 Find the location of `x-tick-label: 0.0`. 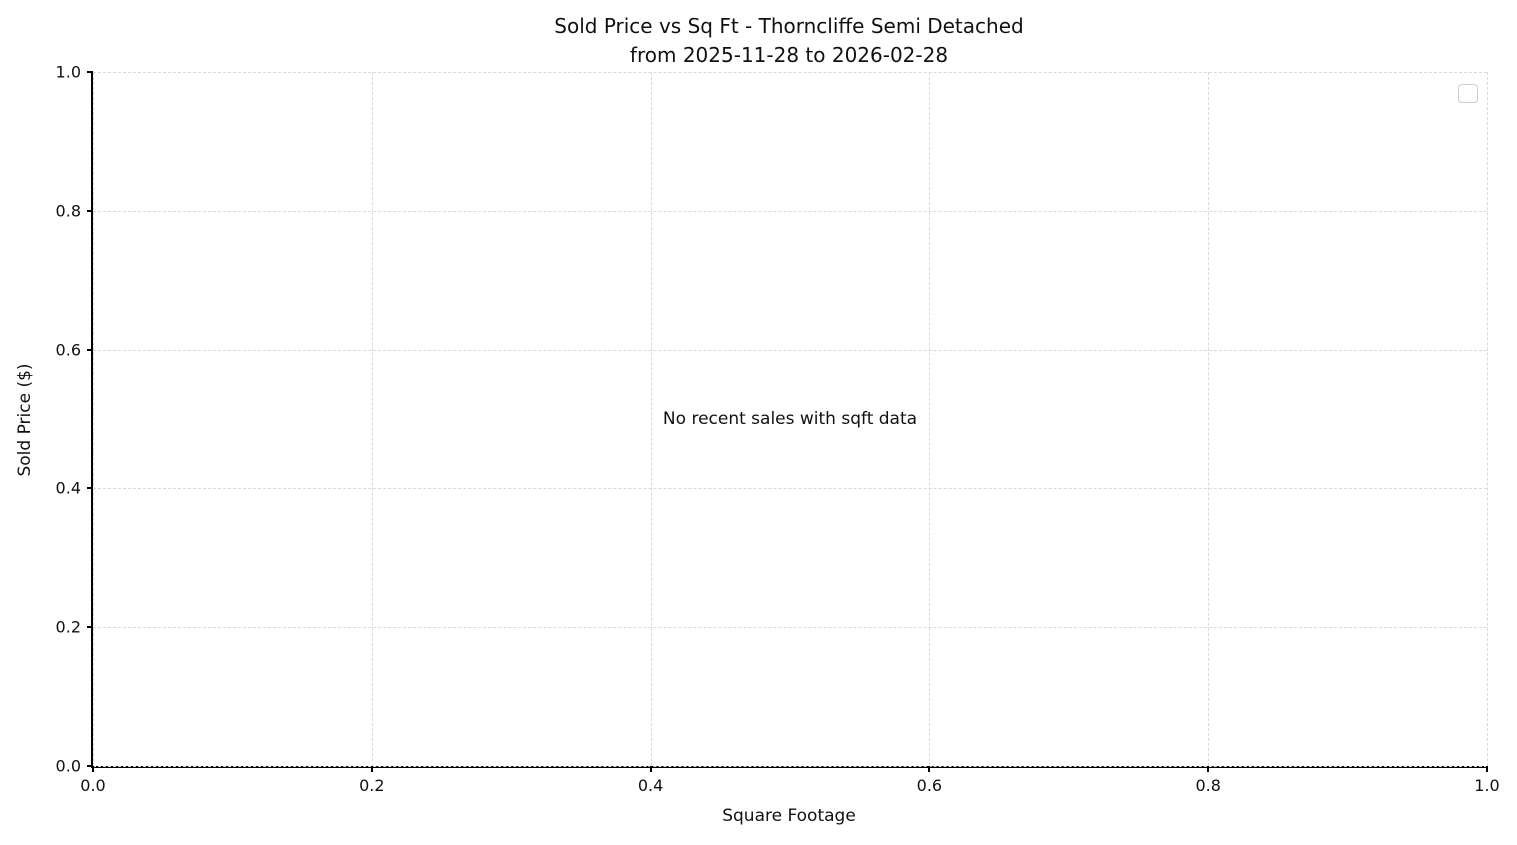

x-tick-label: 0.0 is located at coordinates (93, 785).